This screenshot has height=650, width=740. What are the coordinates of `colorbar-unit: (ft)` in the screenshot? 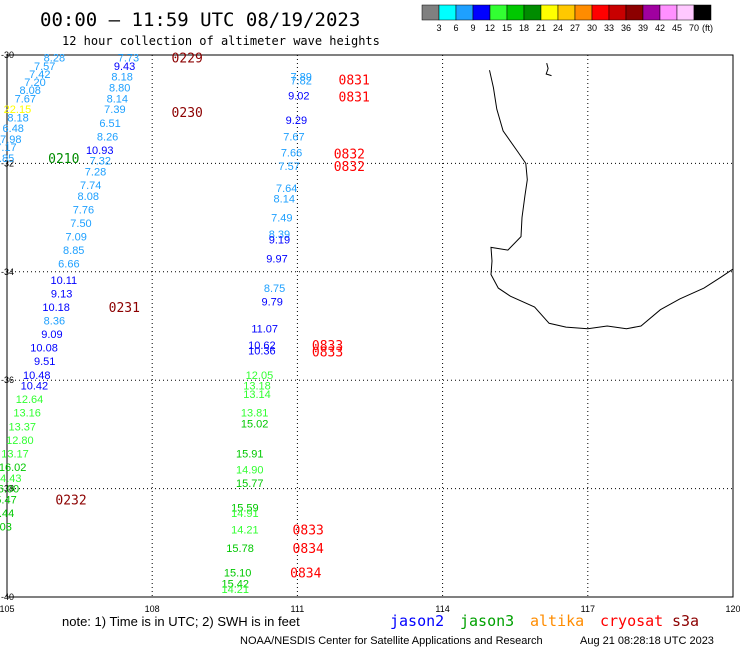 It's located at (707, 28).